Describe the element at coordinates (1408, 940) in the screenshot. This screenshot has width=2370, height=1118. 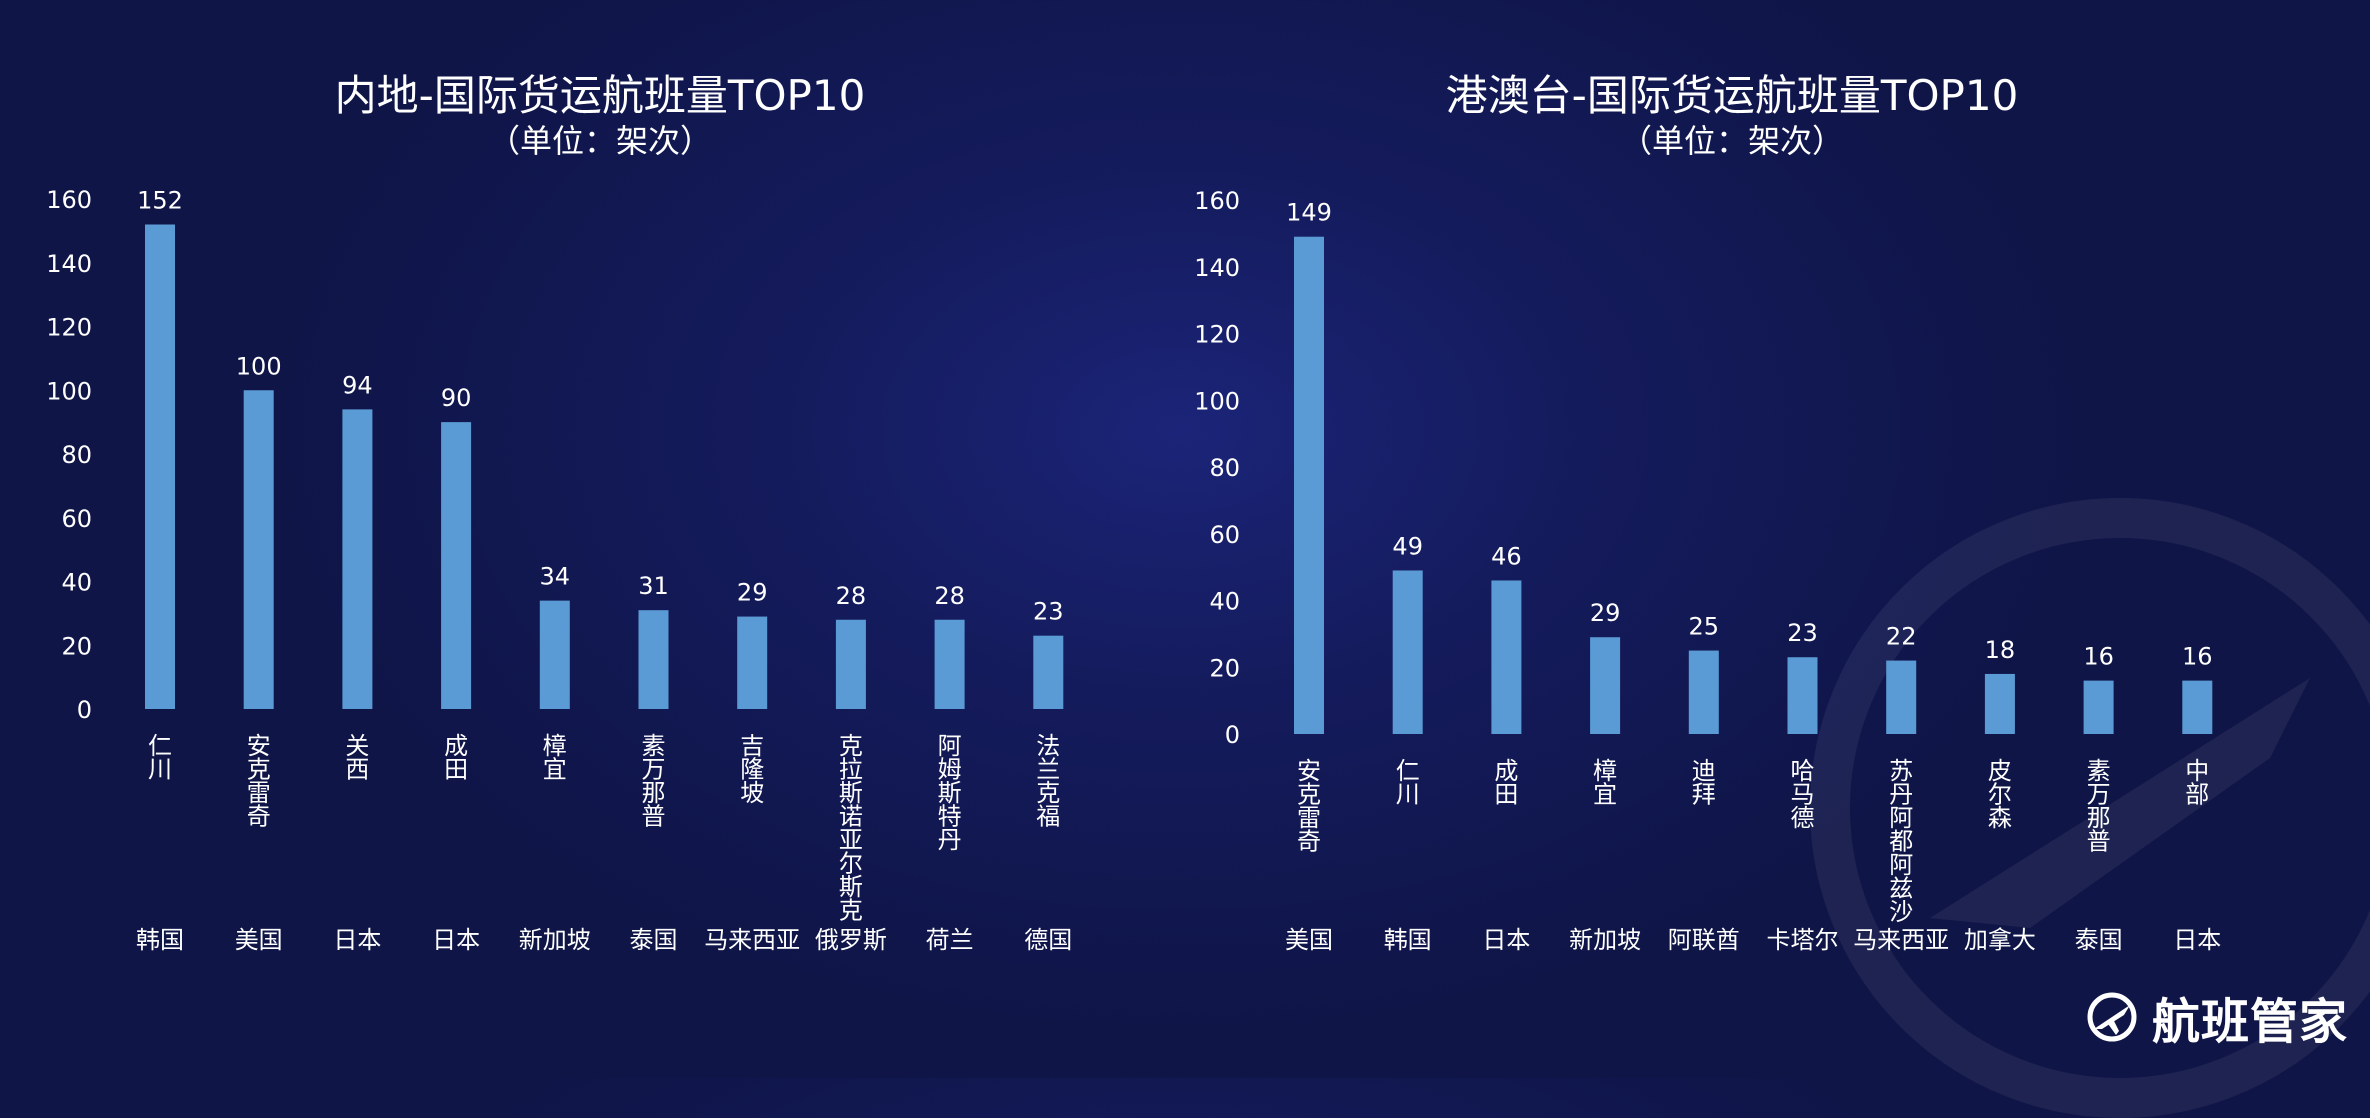
I see `chart-2-country-label: 韩国` at that location.